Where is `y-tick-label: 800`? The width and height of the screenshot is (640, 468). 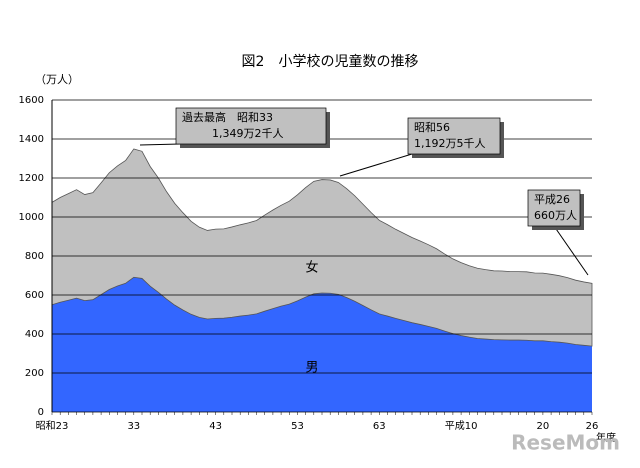 y-tick-label: 800 is located at coordinates (34, 256).